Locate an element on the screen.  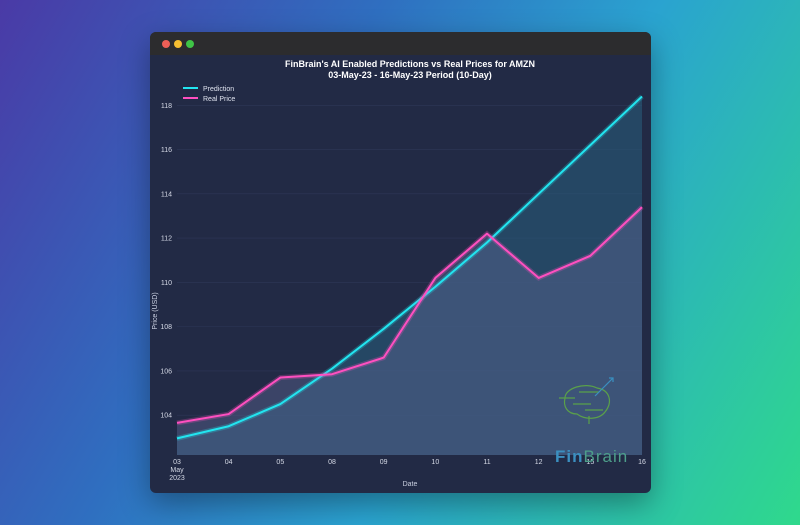
y-tick-label: 114 is located at coordinates (166, 194).